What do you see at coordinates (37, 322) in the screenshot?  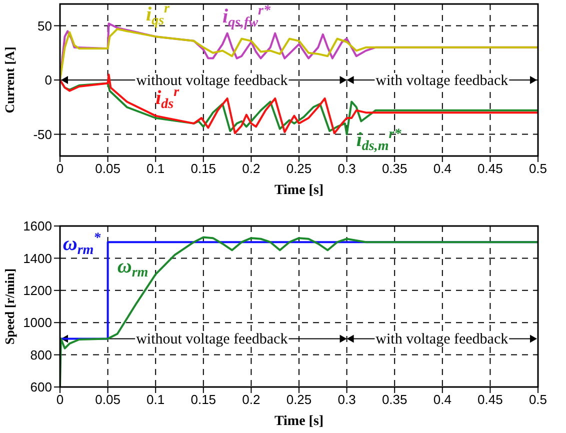 I see `y-tick-label: 1000` at bounding box center [37, 322].